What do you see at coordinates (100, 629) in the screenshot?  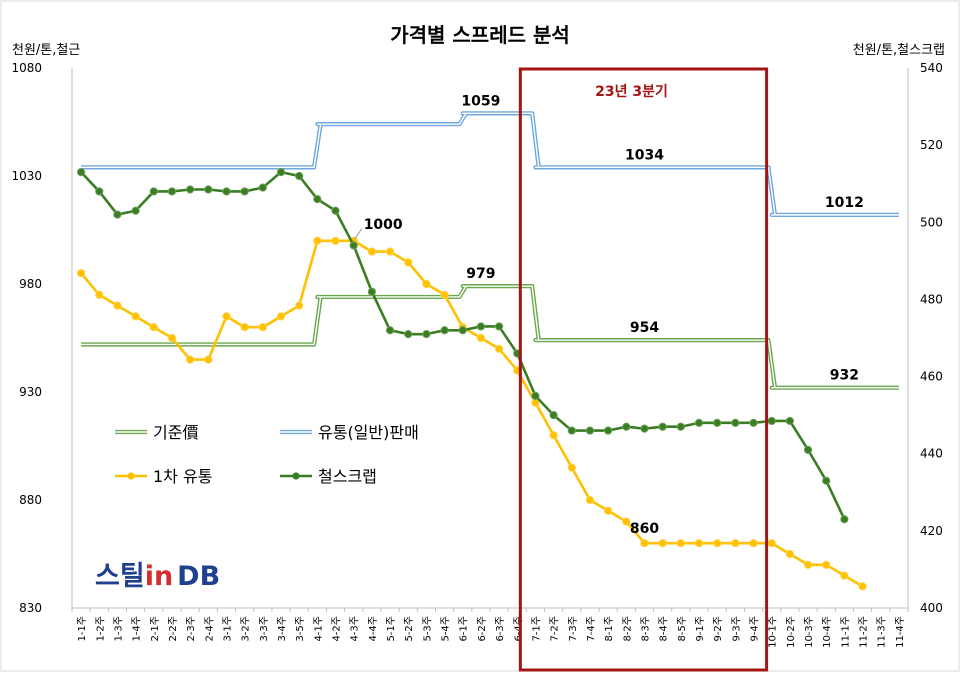 I see `x-tick-label: 1-2주` at bounding box center [100, 629].